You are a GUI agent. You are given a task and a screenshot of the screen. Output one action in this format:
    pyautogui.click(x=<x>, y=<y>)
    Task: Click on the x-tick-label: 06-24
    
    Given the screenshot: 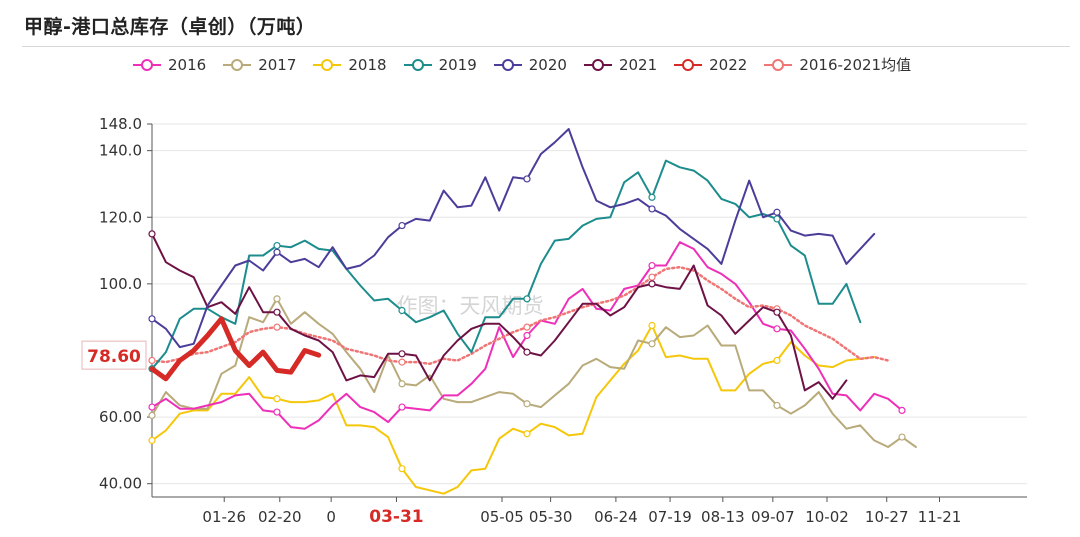 What is the action you would take?
    pyautogui.click(x=616, y=517)
    